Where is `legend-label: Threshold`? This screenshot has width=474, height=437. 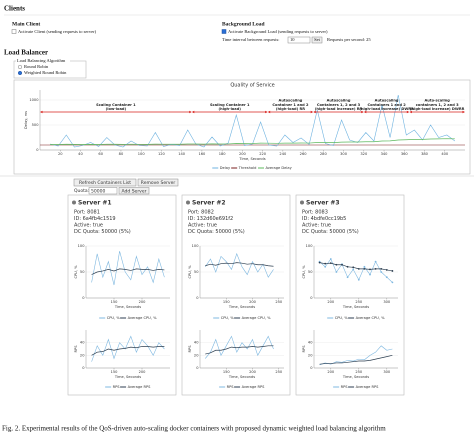
legend-label: Threshold is located at coordinates (247, 168).